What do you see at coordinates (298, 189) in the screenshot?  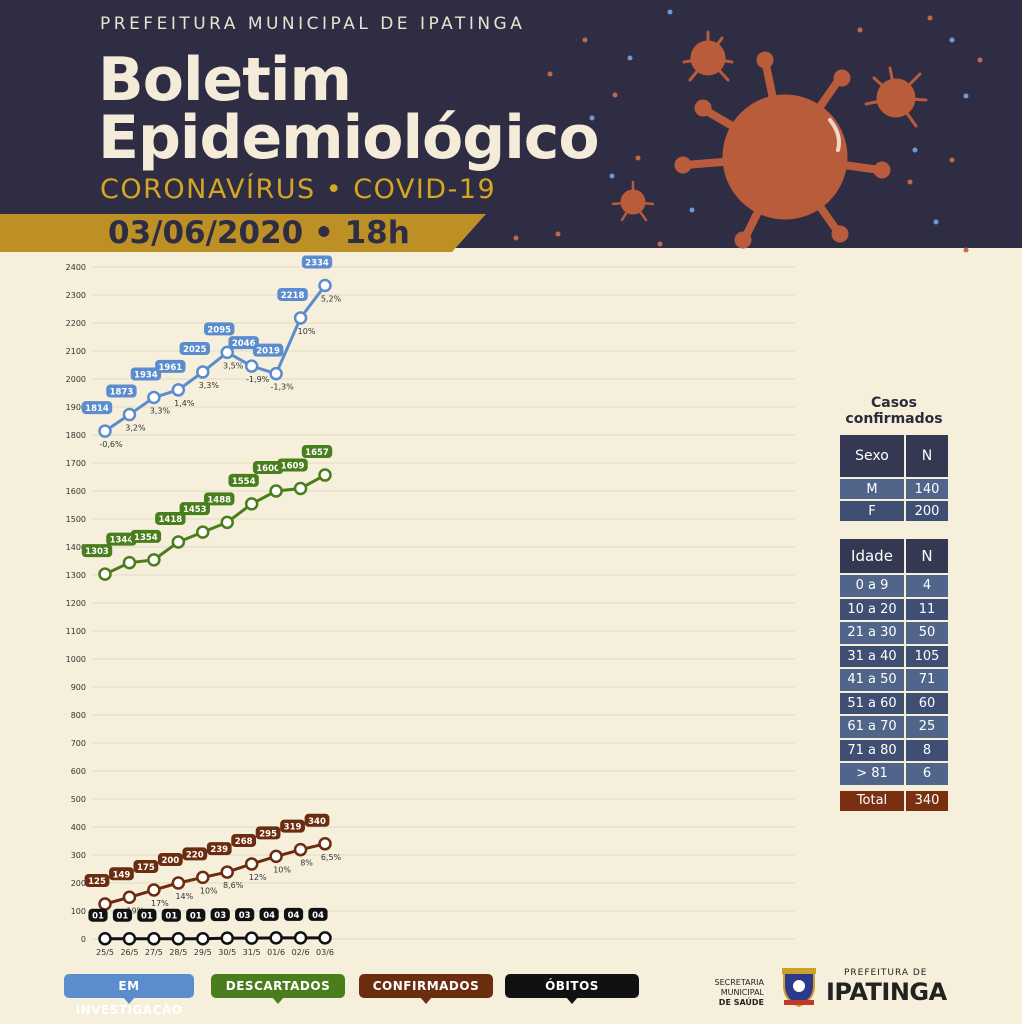 I see `subtitle: CORONAVÍRUS • COVID-19` at bounding box center [298, 189].